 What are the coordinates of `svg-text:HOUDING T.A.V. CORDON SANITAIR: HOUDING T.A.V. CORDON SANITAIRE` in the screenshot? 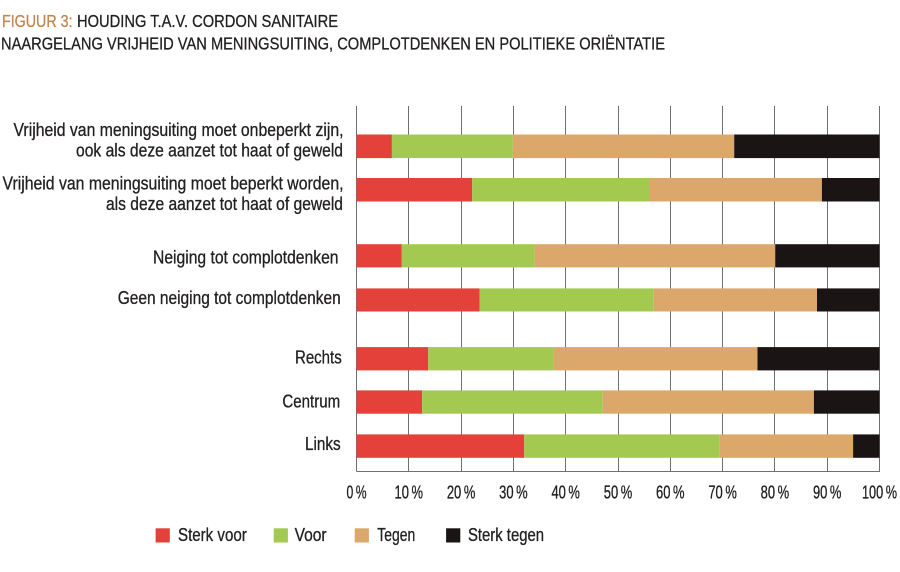 It's located at (207, 21).